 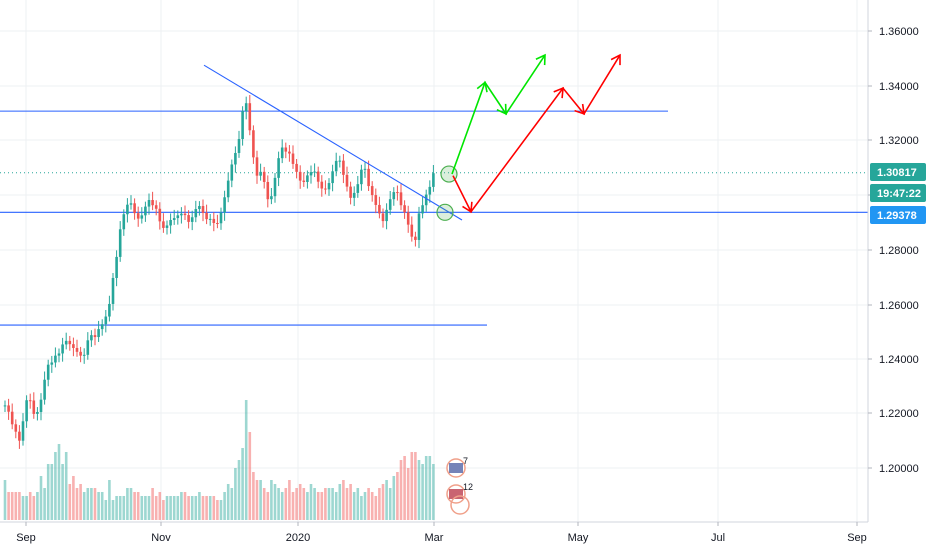 What do you see at coordinates (897, 216) in the screenshot?
I see `price-badge-text: 1.29378` at bounding box center [897, 216].